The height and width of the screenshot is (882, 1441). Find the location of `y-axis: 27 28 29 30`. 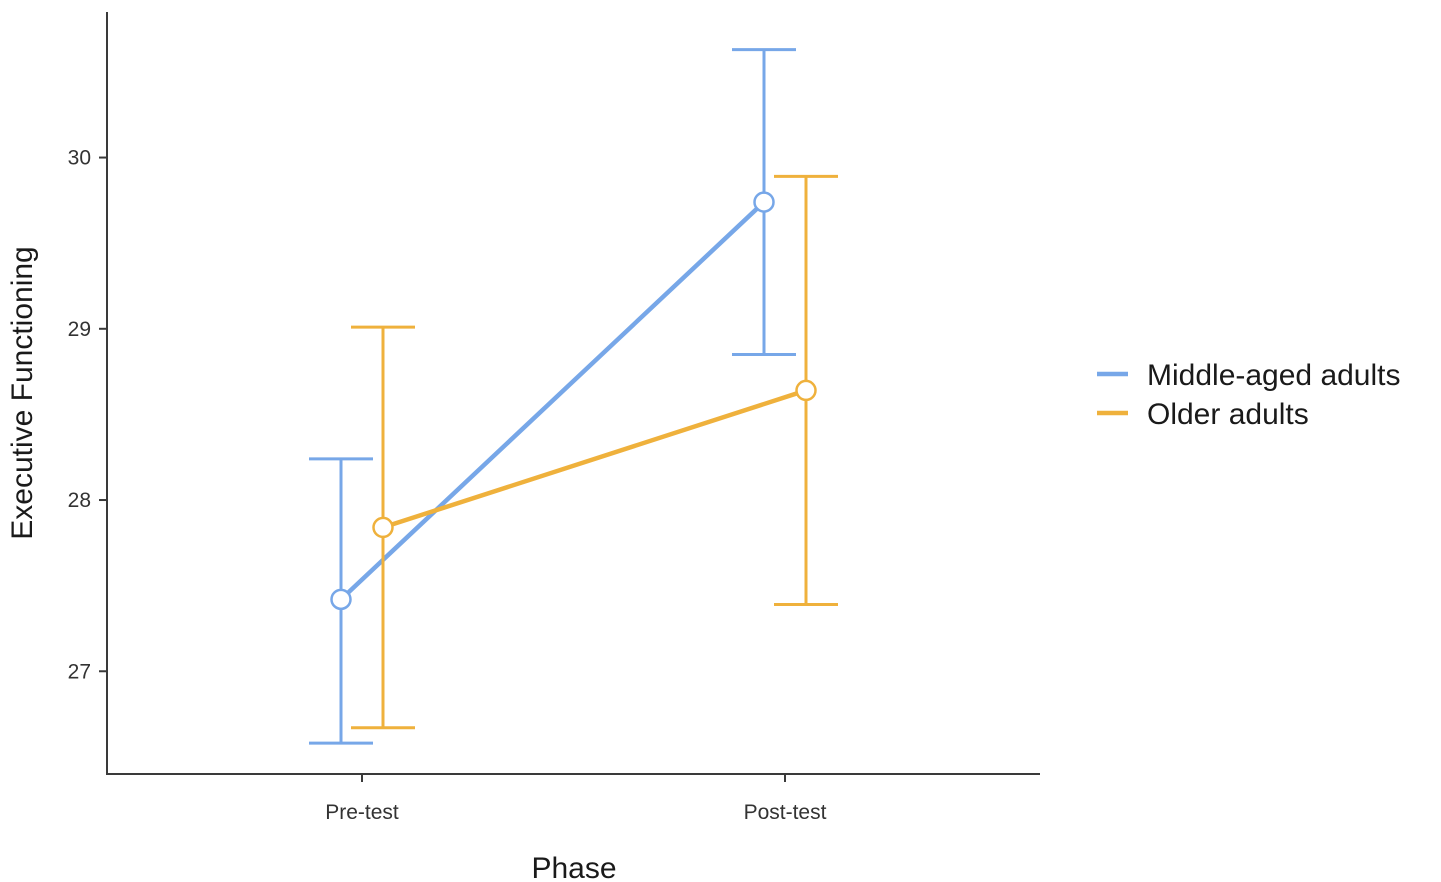

y-axis: 27 28 29 30 is located at coordinates (88, 393).